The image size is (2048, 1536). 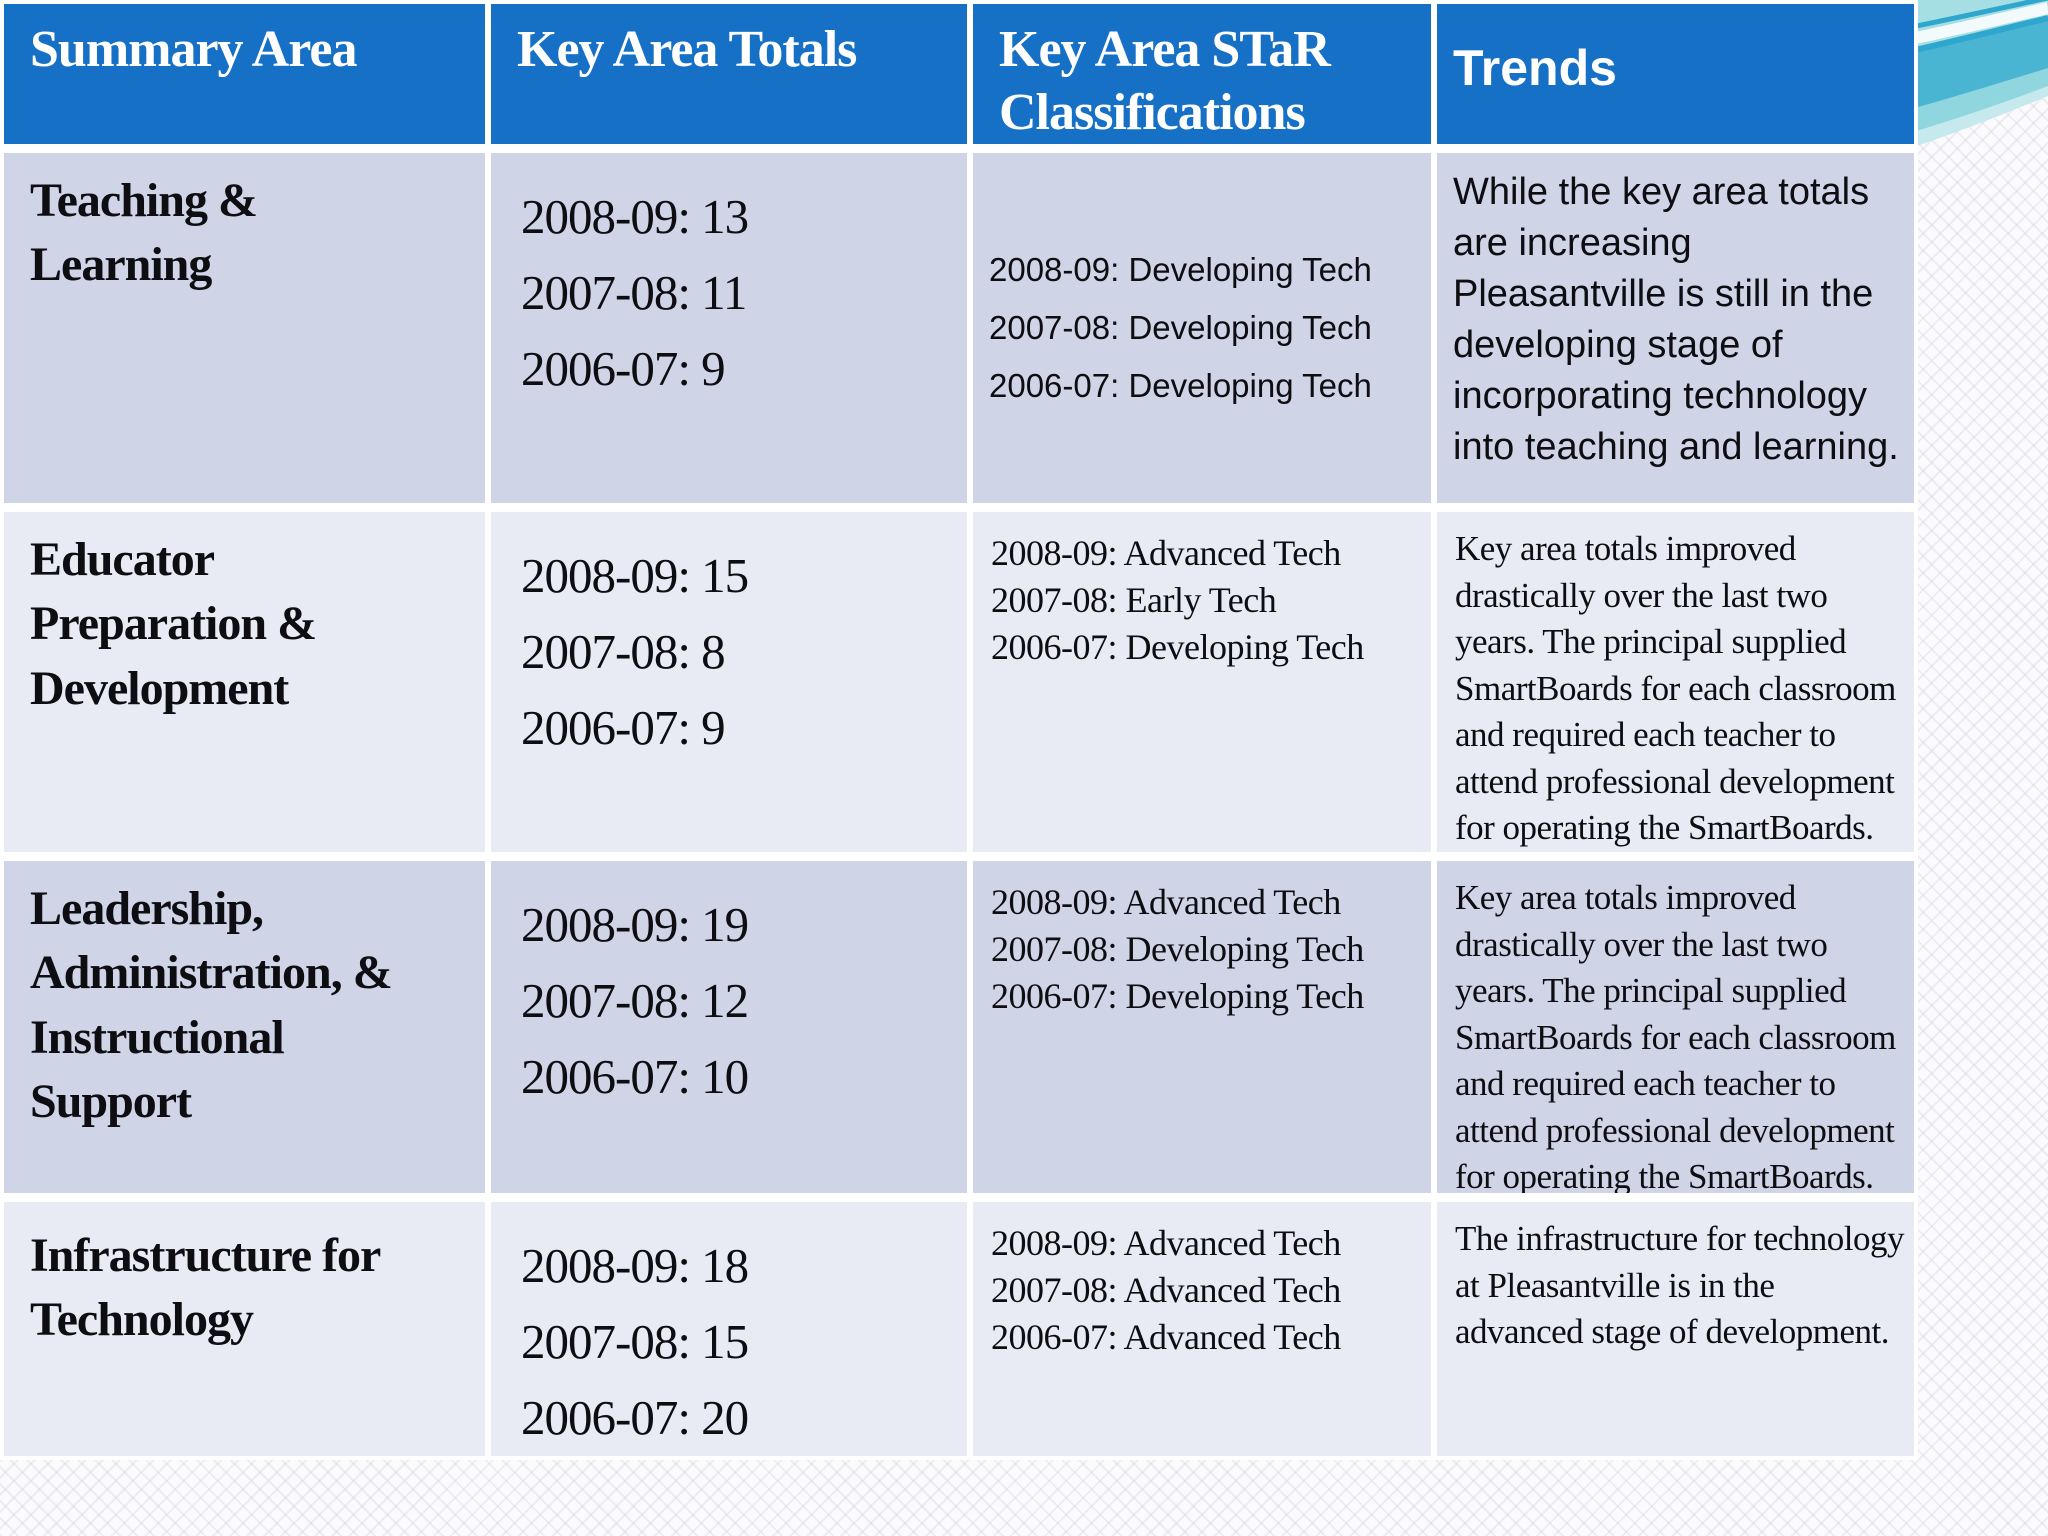 What do you see at coordinates (635, 1341) in the screenshot?
I see `total-line: 2007-08: 15` at bounding box center [635, 1341].